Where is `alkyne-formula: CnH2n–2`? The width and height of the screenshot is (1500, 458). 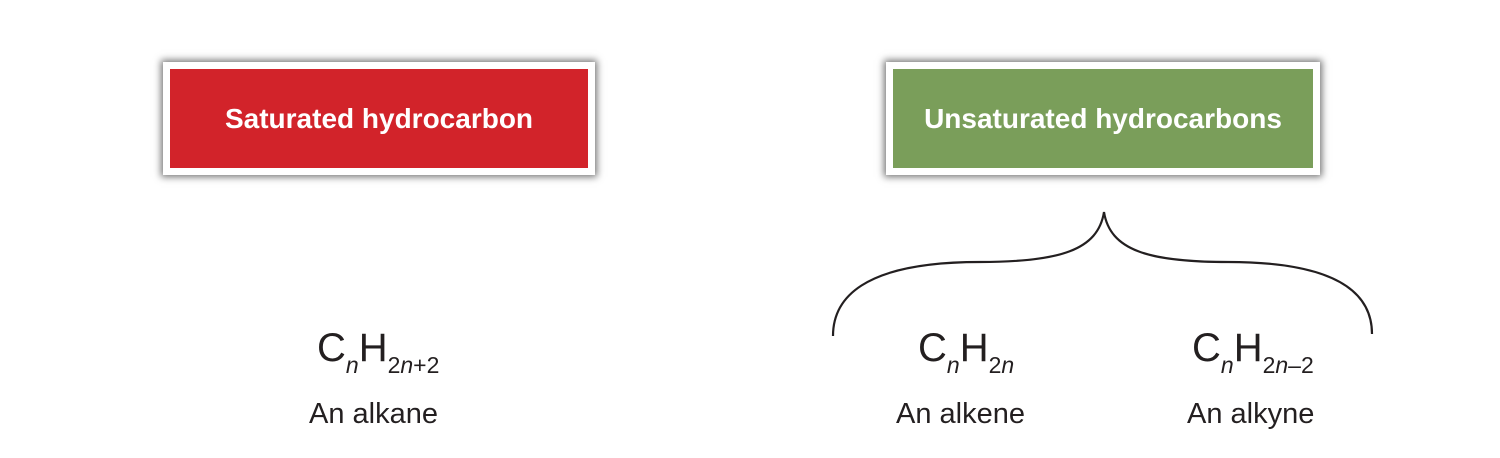 alkyne-formula: CnH2n–2 is located at coordinates (1253, 351).